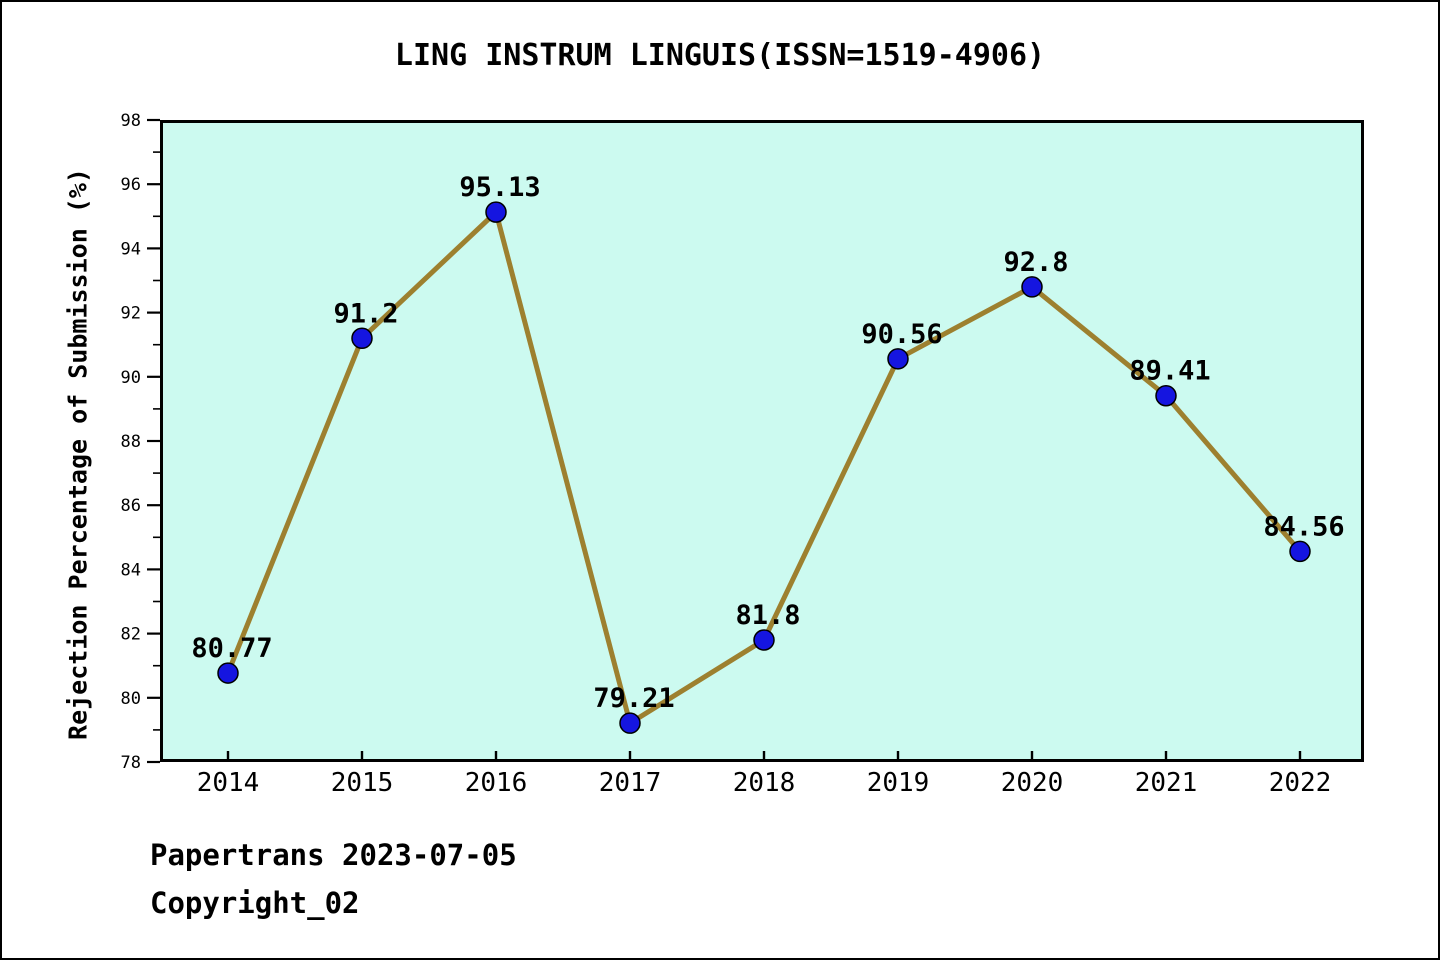 The image size is (1440, 960). Describe the element at coordinates (1169, 371) in the screenshot. I see `data-point-label: 89.41` at that location.